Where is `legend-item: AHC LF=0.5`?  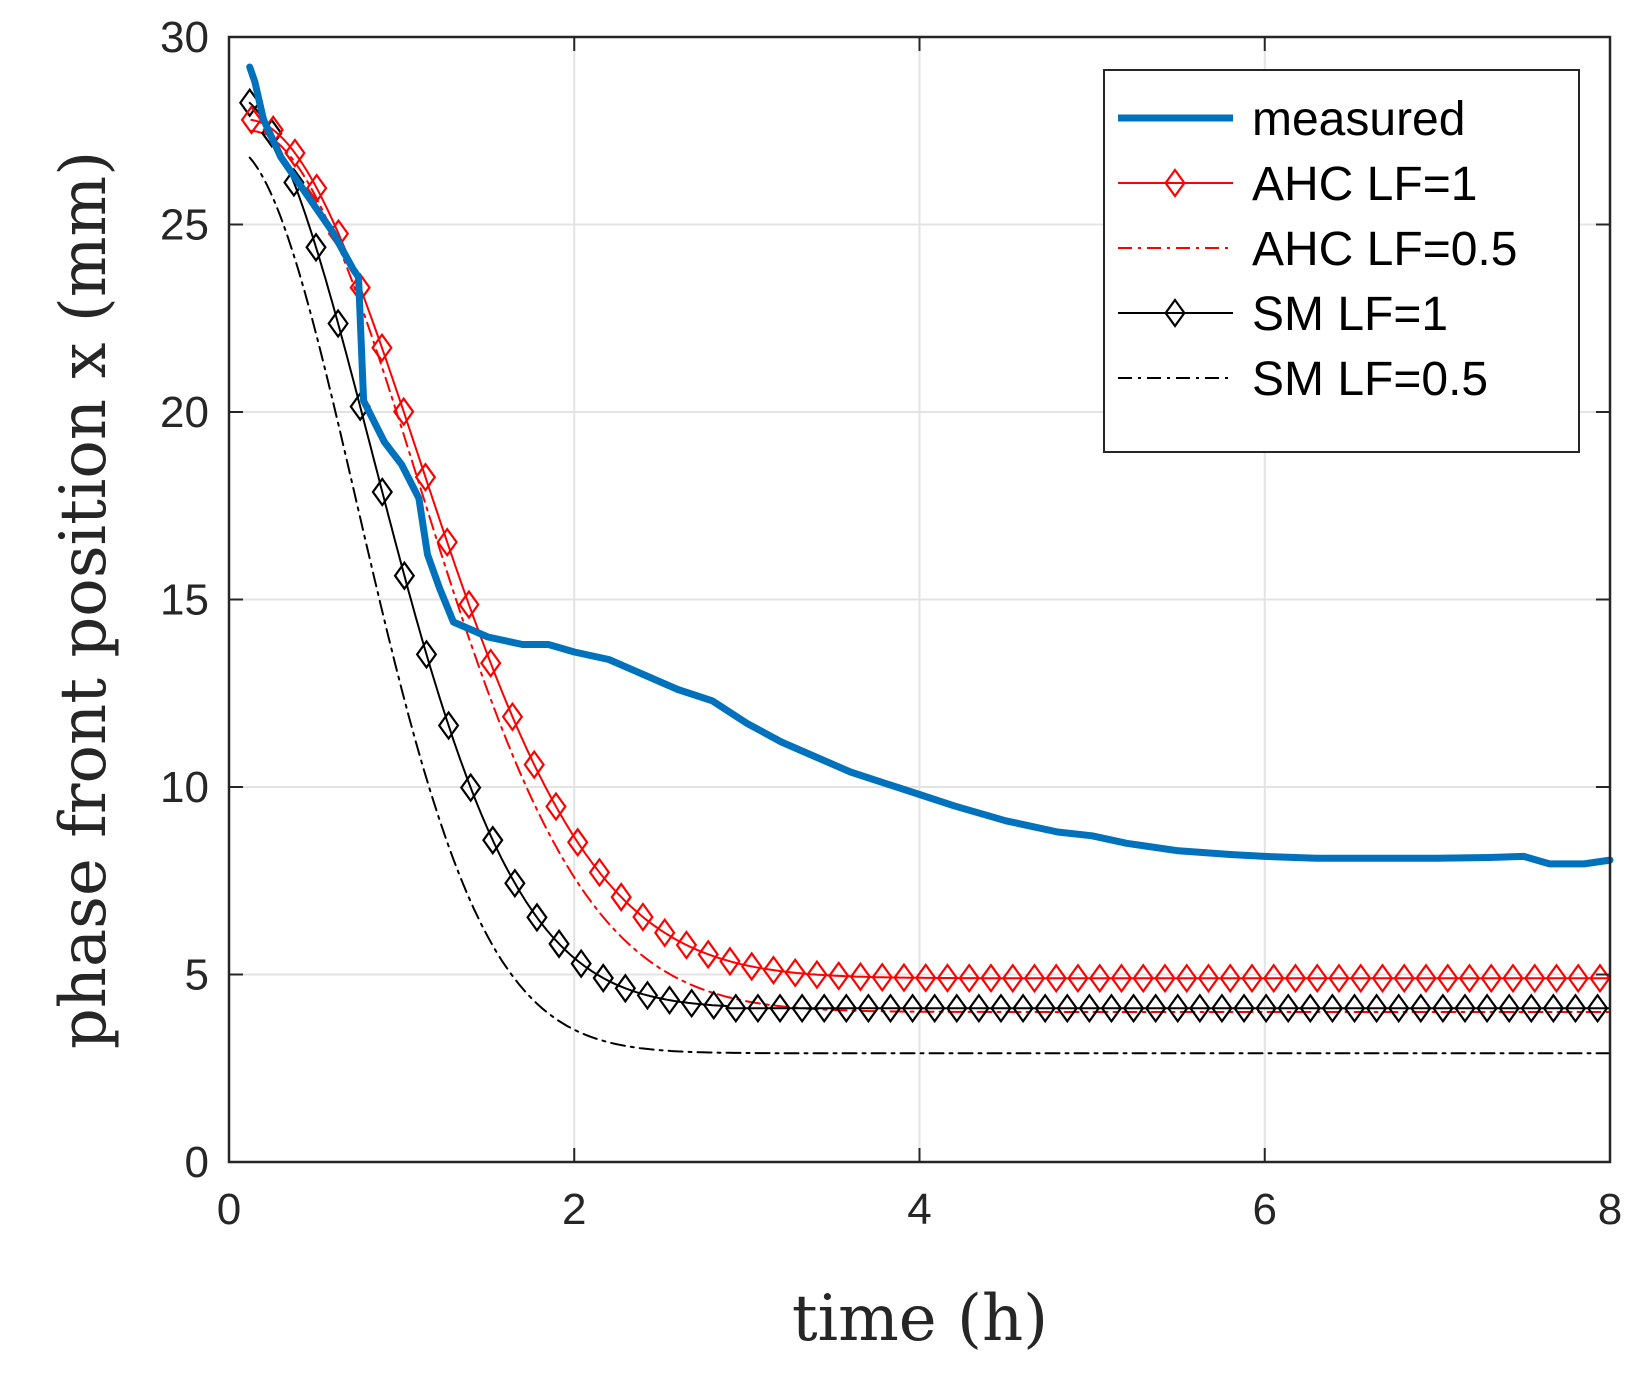
legend-item: AHC LF=0.5 is located at coordinates (1317, 249).